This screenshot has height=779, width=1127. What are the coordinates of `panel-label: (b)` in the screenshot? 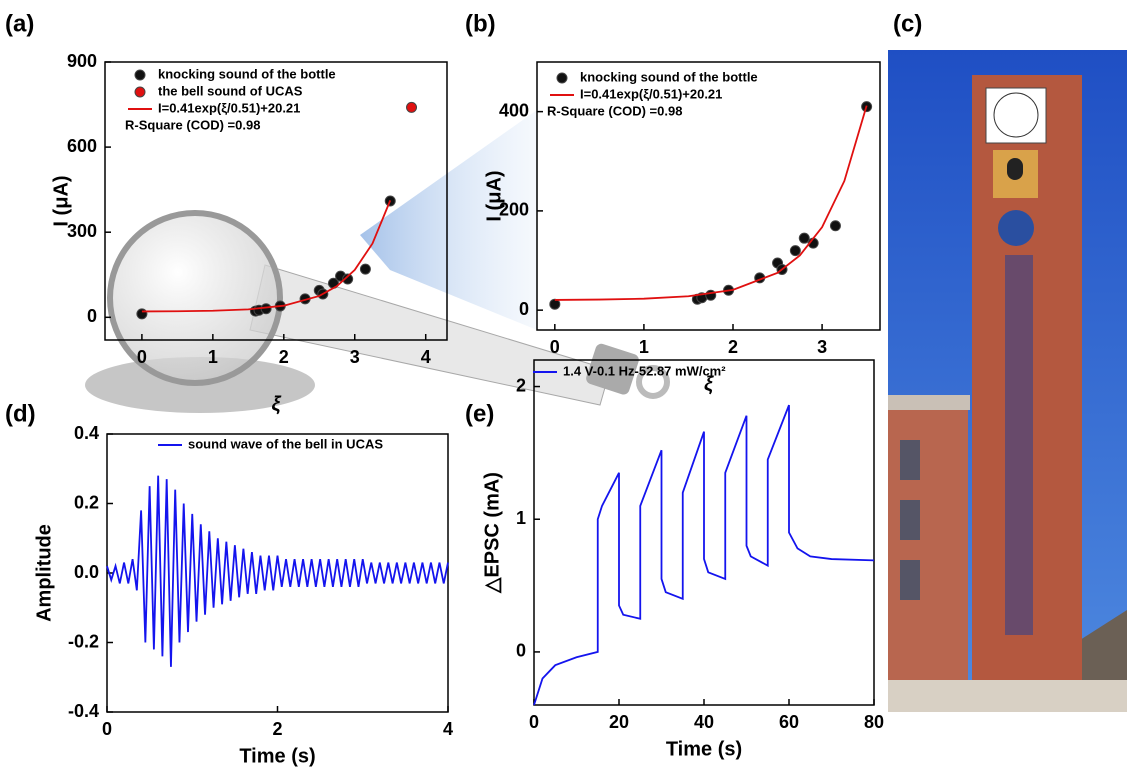 It's located at (480, 23).